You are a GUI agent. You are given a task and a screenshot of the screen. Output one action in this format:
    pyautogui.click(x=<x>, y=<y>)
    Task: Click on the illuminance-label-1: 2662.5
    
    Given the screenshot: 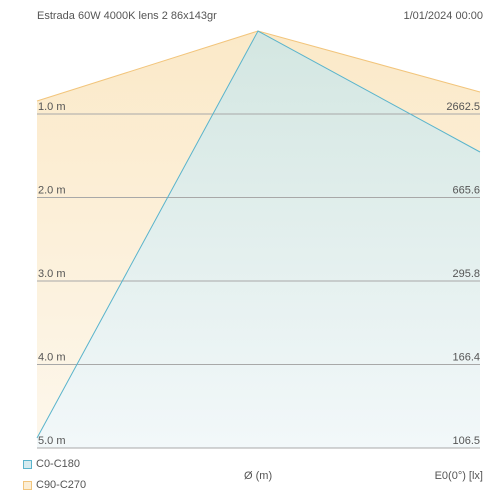 What is the action you would take?
    pyautogui.click(x=463, y=107)
    